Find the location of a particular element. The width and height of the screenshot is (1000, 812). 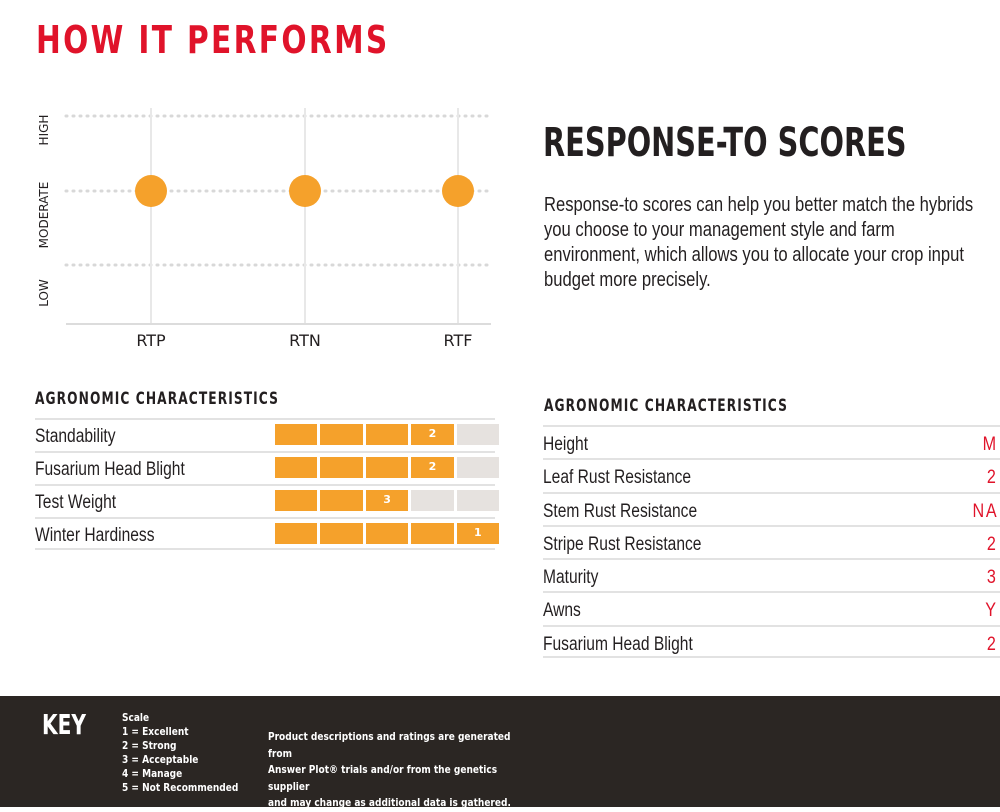

score-segment-filled: 1 is located at coordinates (478, 533).